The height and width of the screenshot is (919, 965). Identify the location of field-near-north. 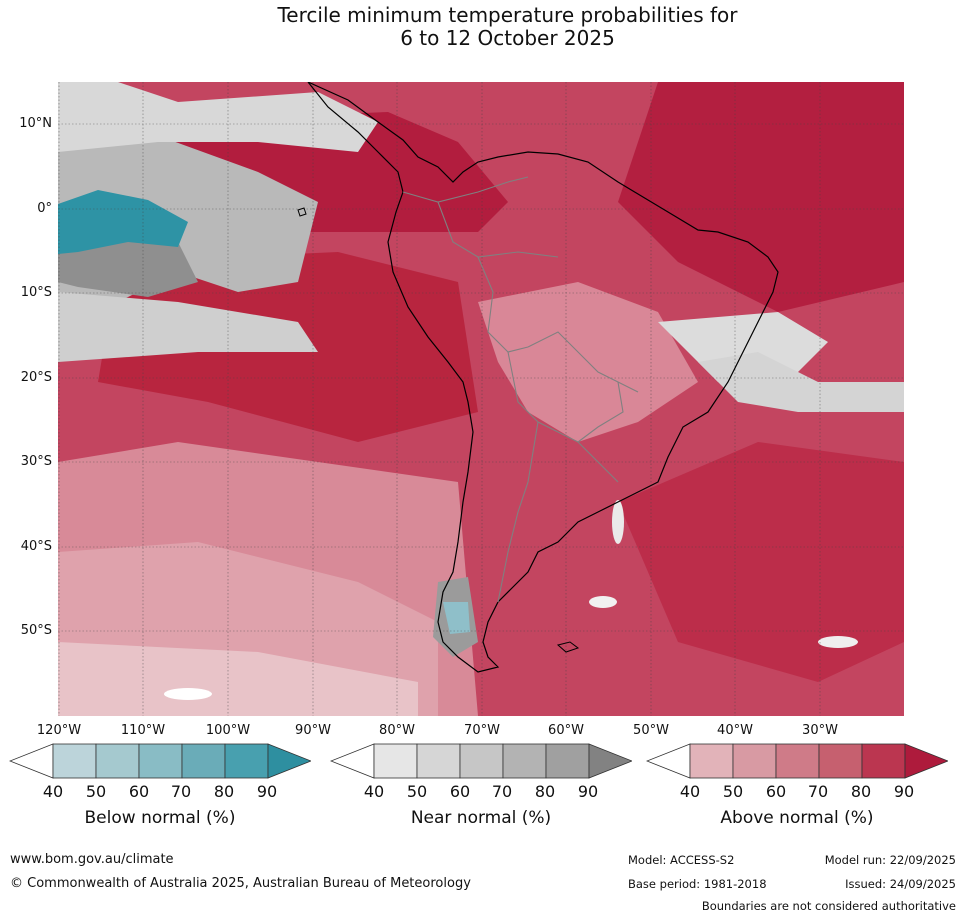
(218, 117).